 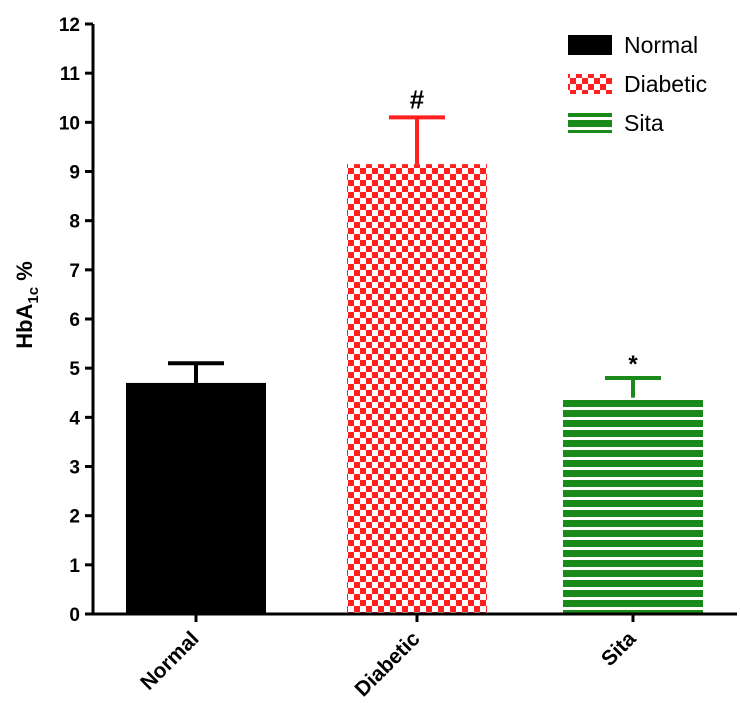 I want to click on y-tick-label-7: 7, so click(x=74, y=271).